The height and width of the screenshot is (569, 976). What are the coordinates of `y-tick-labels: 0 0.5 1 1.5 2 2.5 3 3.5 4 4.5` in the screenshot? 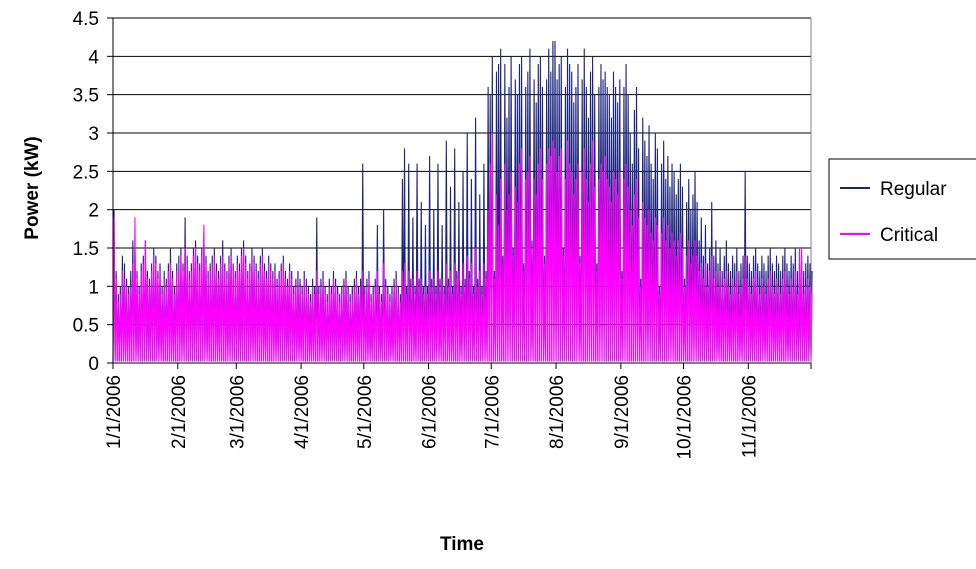 It's located at (93, 192).